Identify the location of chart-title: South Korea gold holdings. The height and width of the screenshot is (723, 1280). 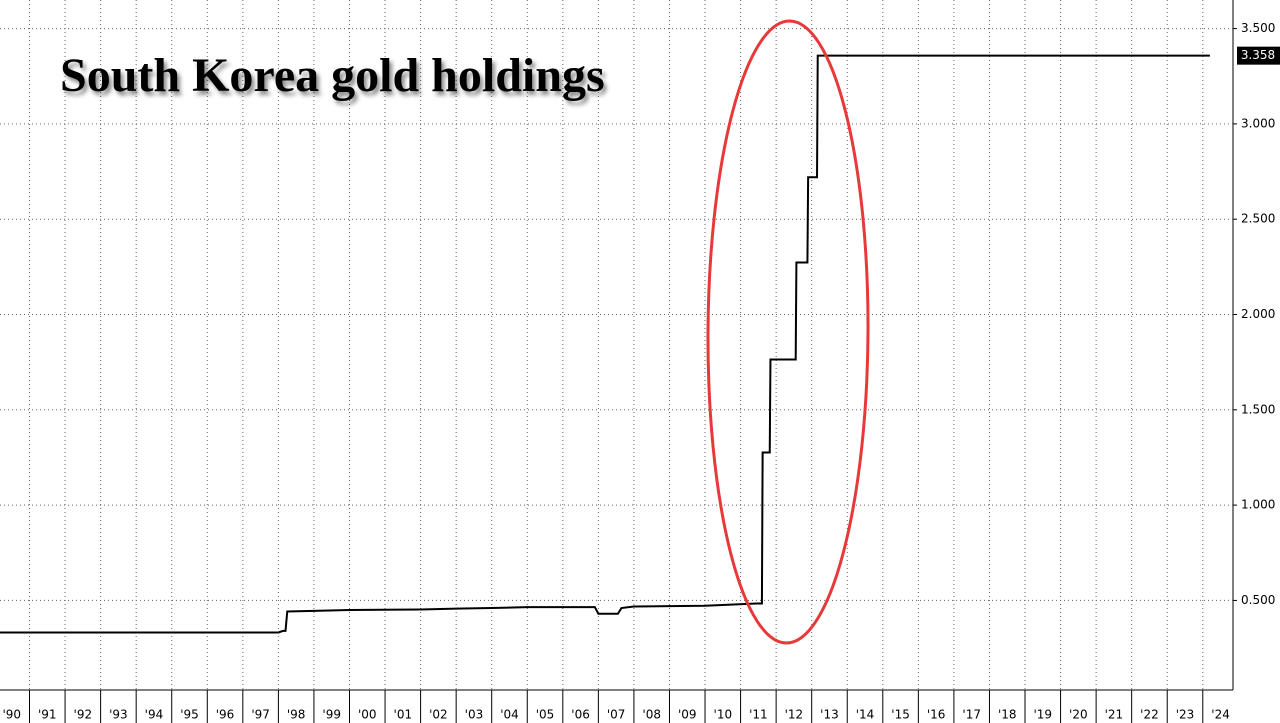
(332, 75).